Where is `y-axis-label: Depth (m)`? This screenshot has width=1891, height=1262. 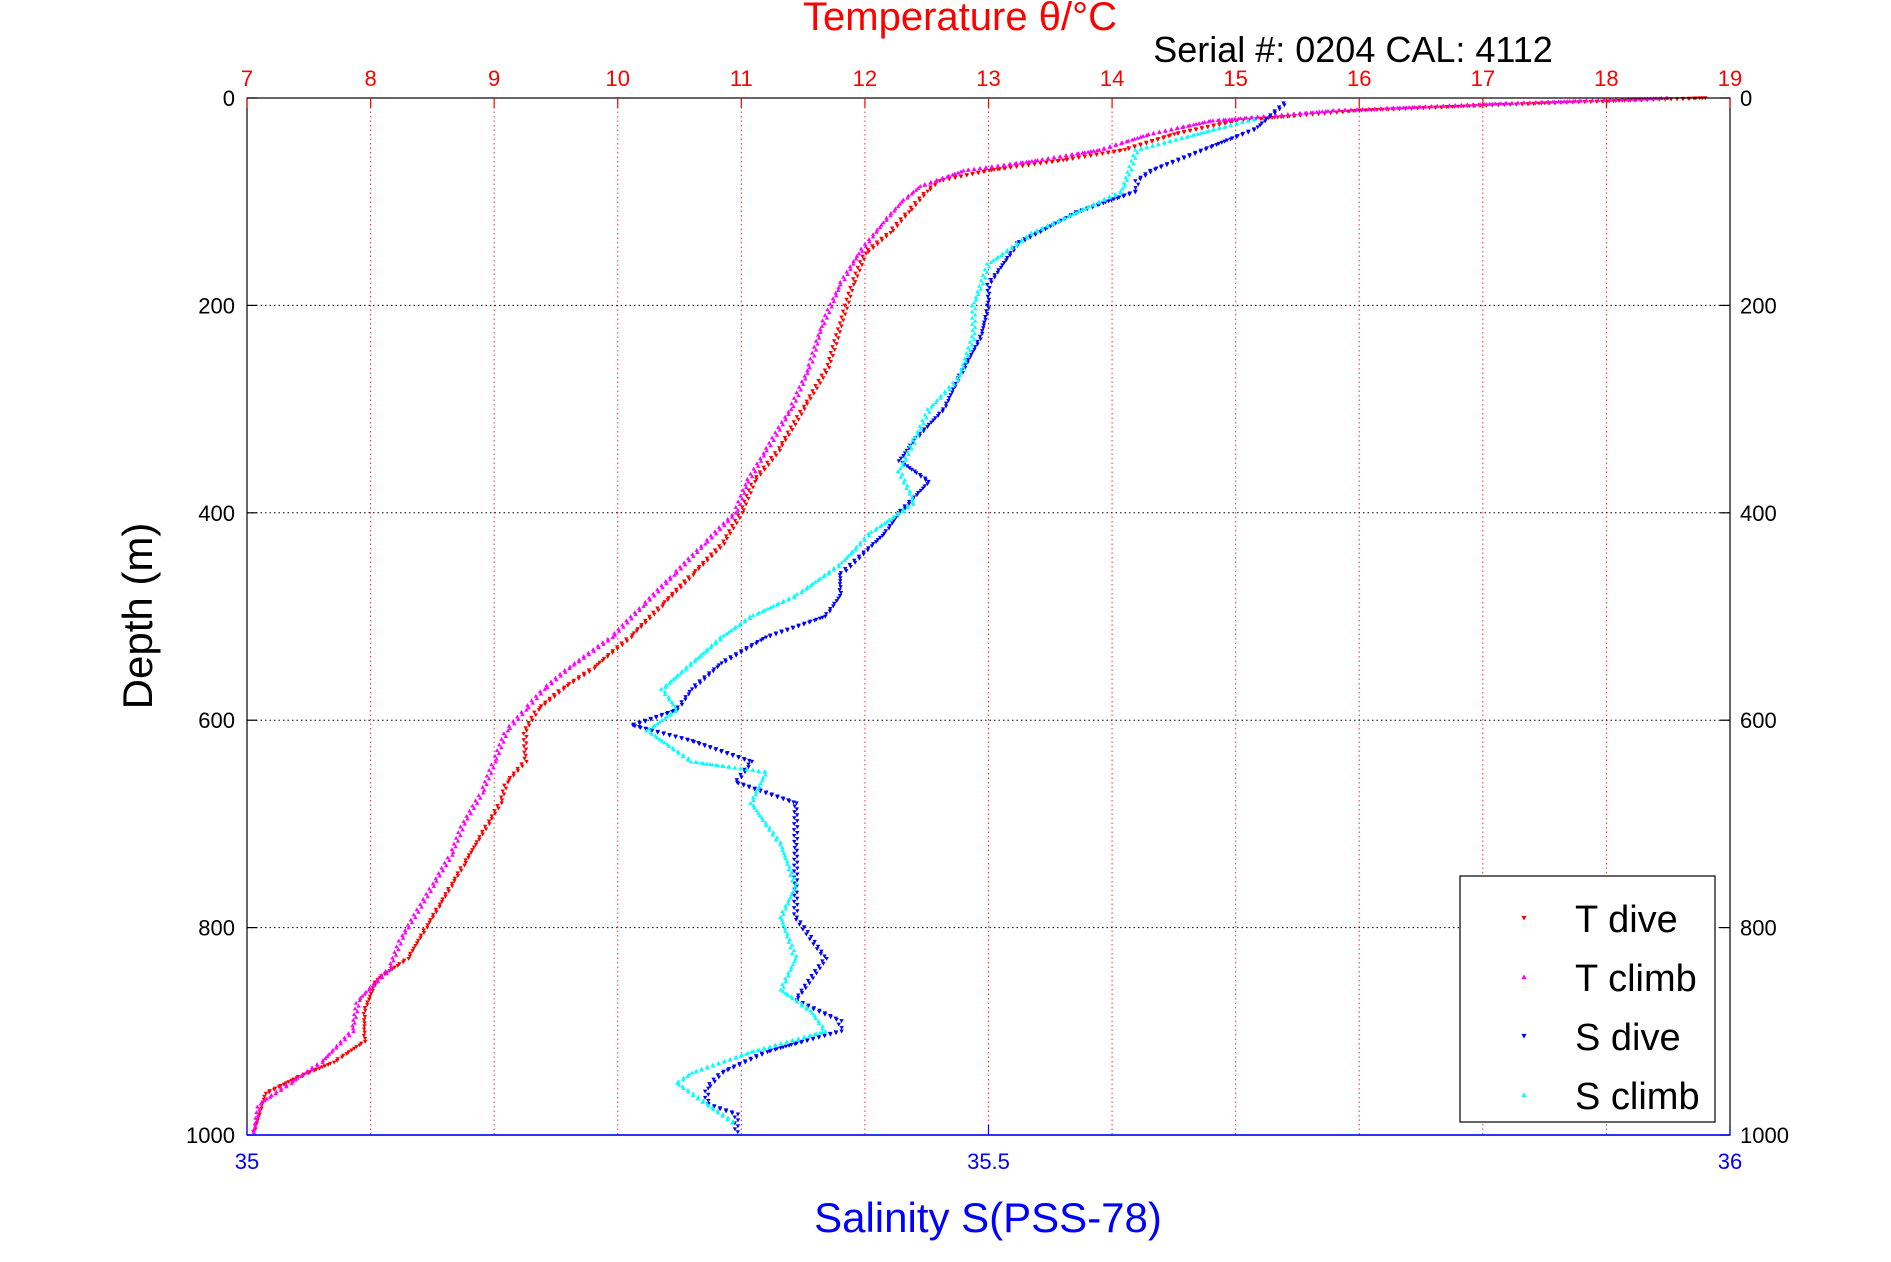
y-axis-label: Depth (m) is located at coordinates (137, 616).